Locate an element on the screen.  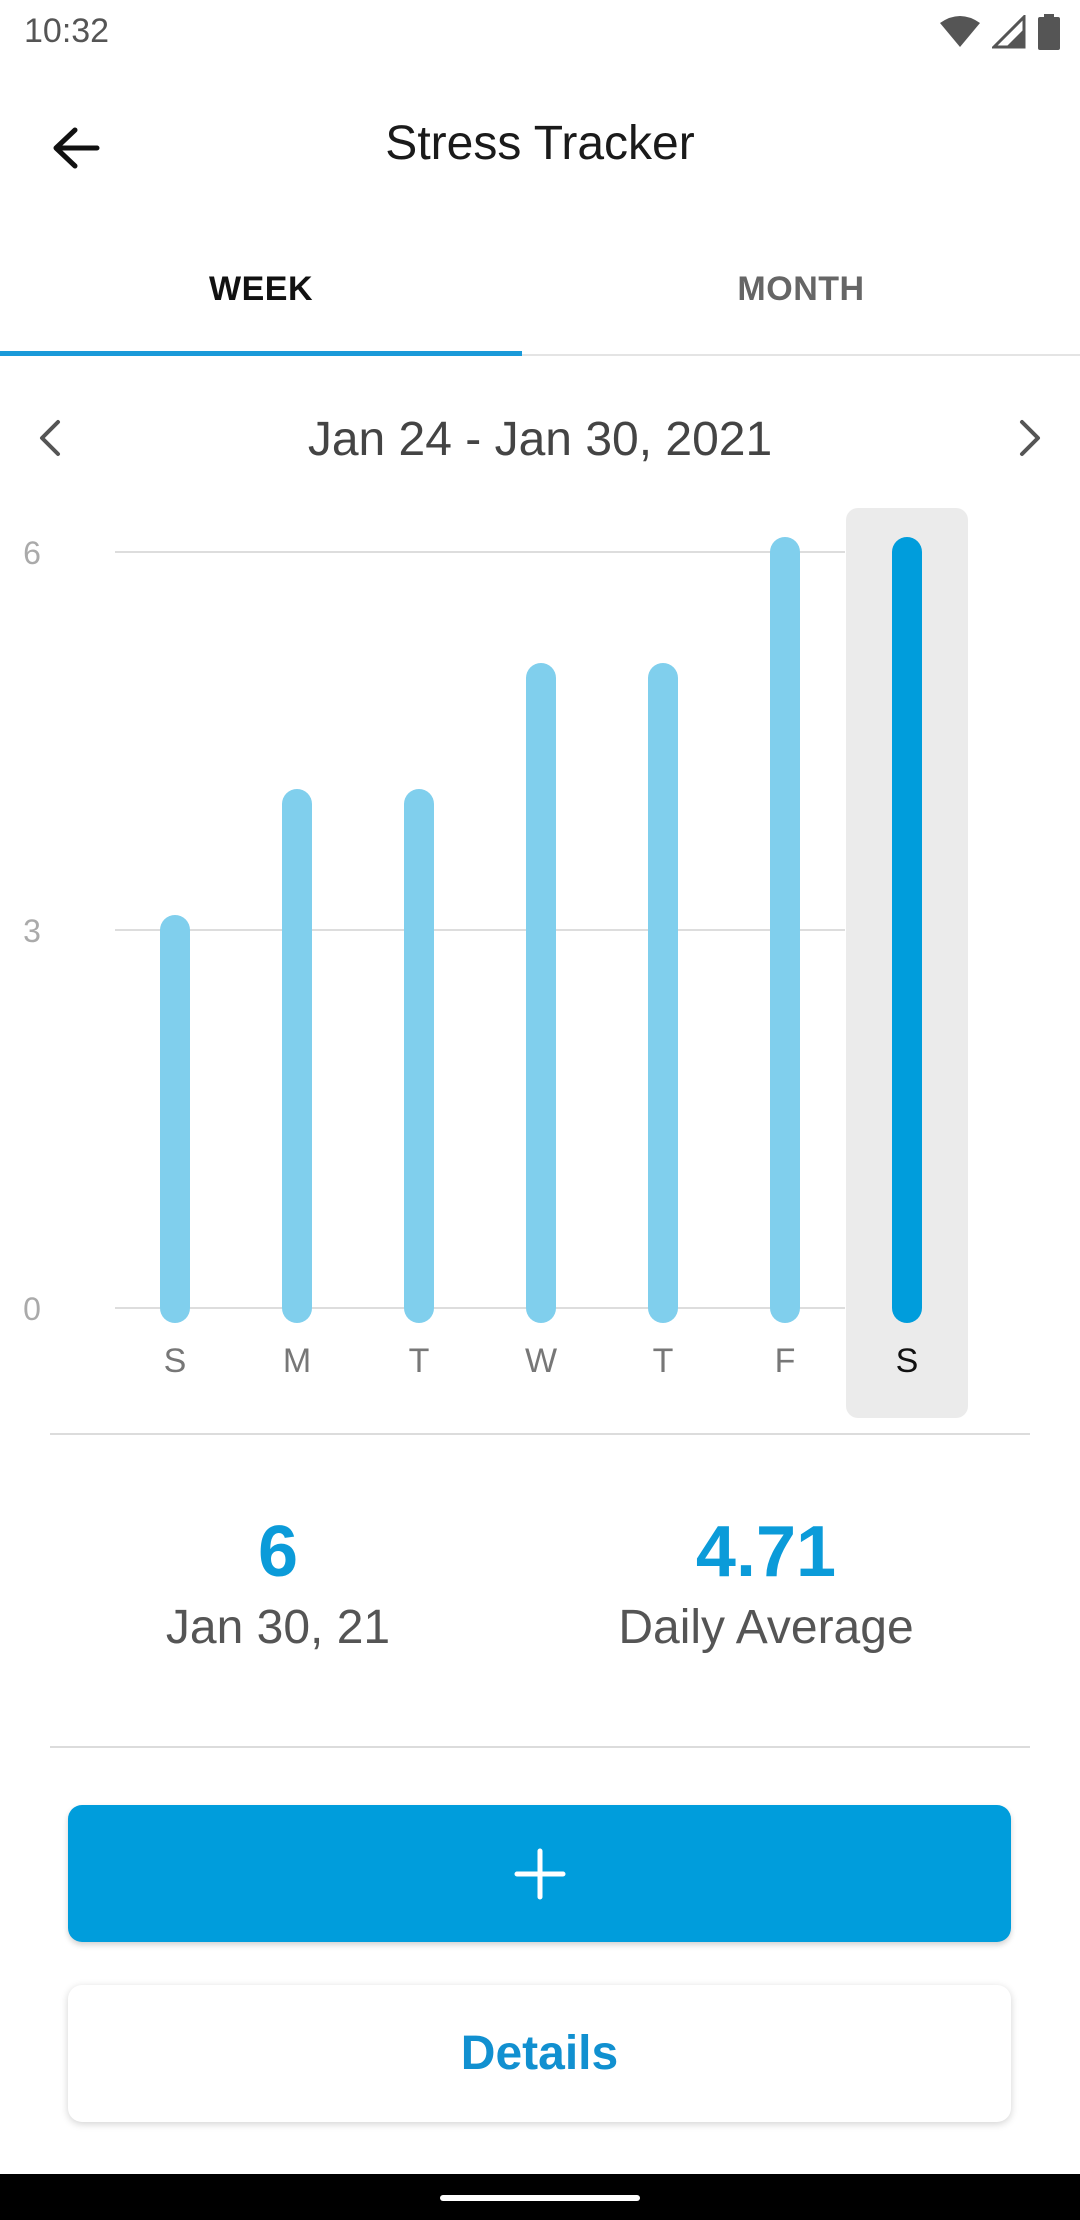
add-entry-button is located at coordinates (539, 1873).